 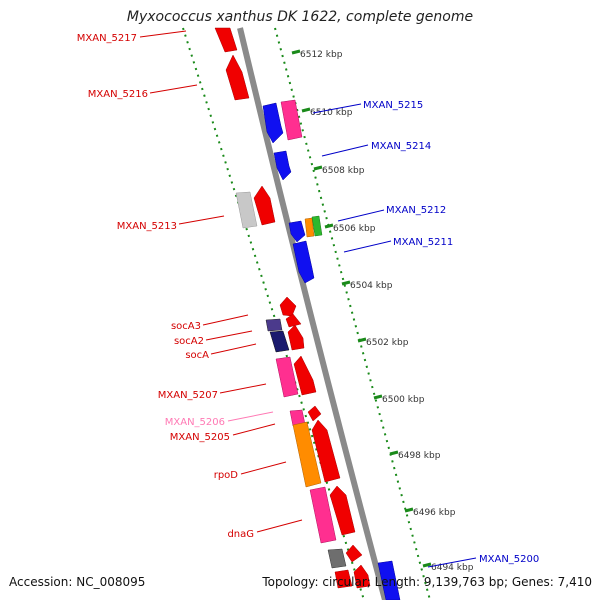 What do you see at coordinates (246, 210) in the screenshot?
I see `gene-mxan-5213-gray` at bounding box center [246, 210].